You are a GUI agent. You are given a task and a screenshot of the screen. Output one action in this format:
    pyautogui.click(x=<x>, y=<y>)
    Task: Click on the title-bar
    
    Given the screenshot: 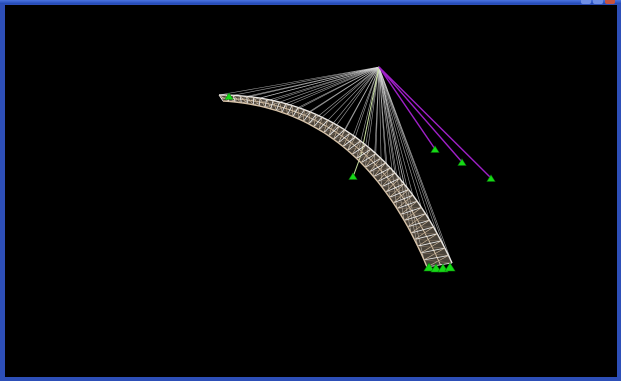 What is the action you would take?
    pyautogui.click(x=310, y=2)
    